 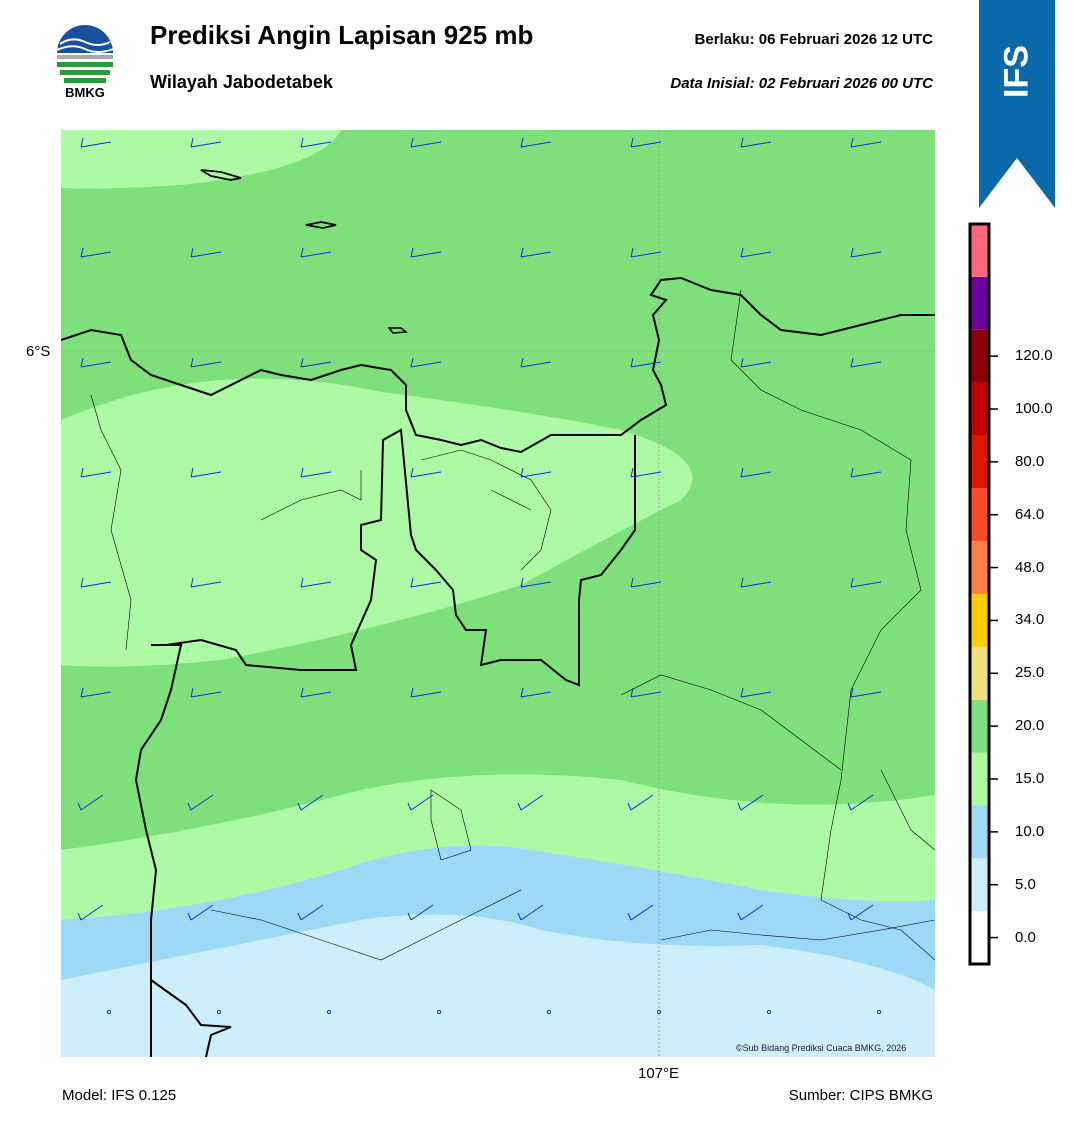 I want to click on region-subtitle: Wilayah Jabodetabek, so click(x=241, y=82).